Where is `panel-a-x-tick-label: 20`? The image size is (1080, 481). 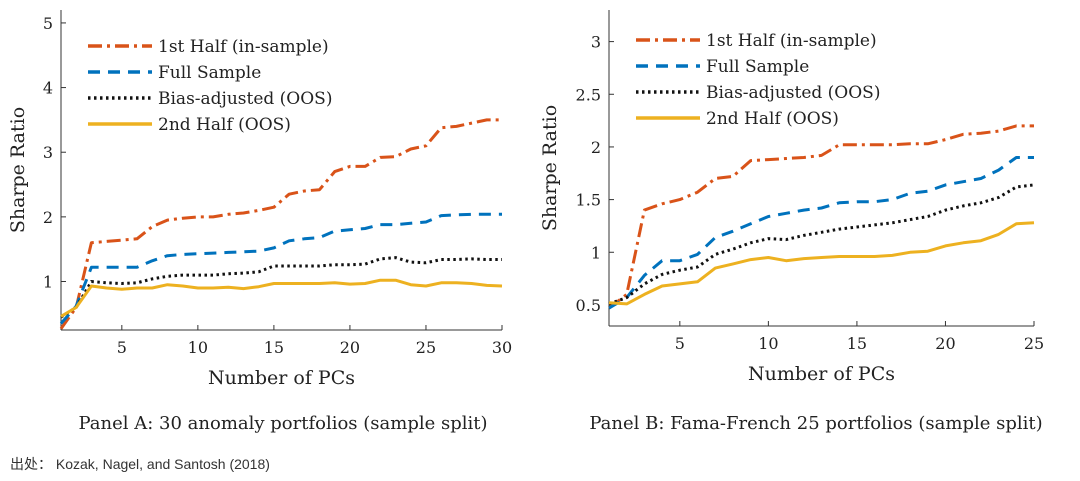
panel-a-x-tick-label: 20 is located at coordinates (350, 347).